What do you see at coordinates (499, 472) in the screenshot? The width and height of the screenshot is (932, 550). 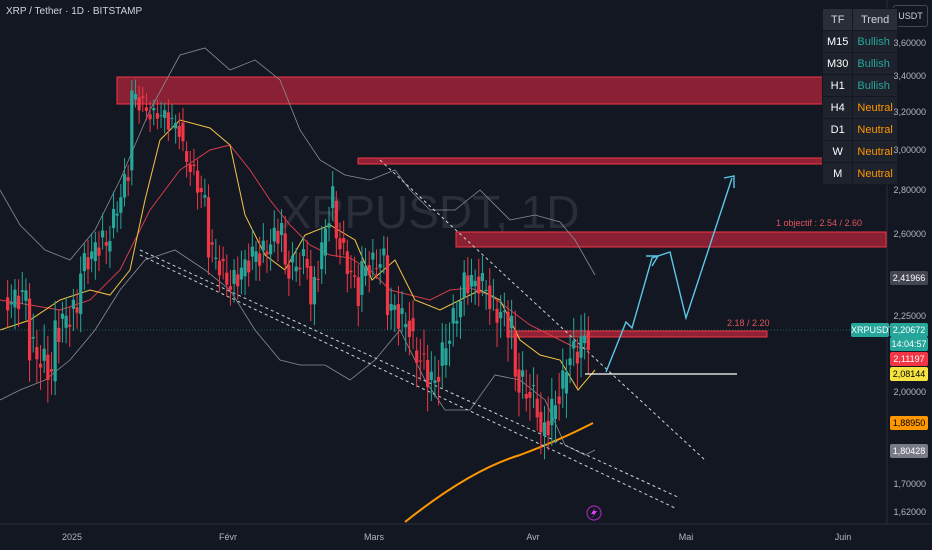 I see `ema-long` at bounding box center [499, 472].